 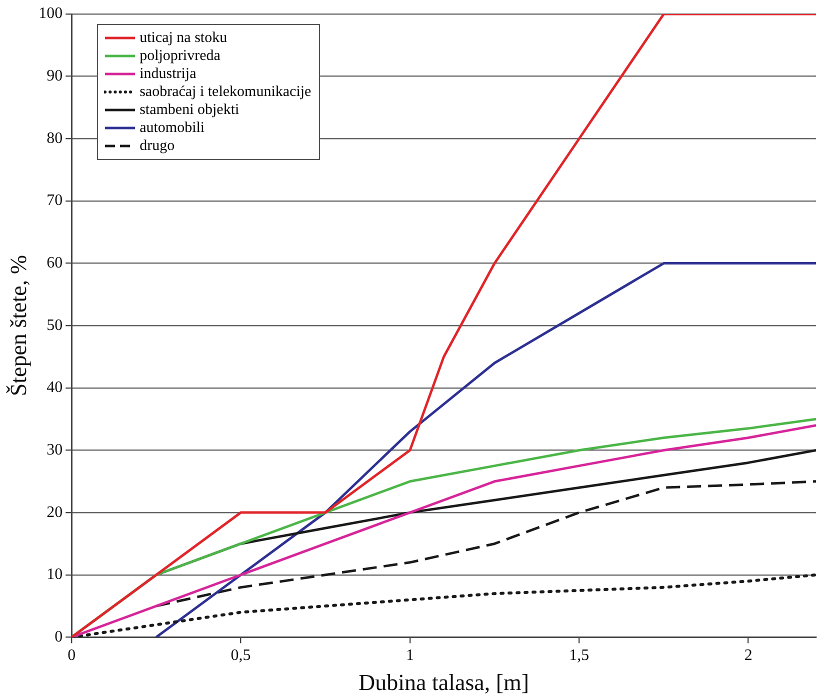 What do you see at coordinates (54, 449) in the screenshot?
I see `y-tick-label: 30` at bounding box center [54, 449].